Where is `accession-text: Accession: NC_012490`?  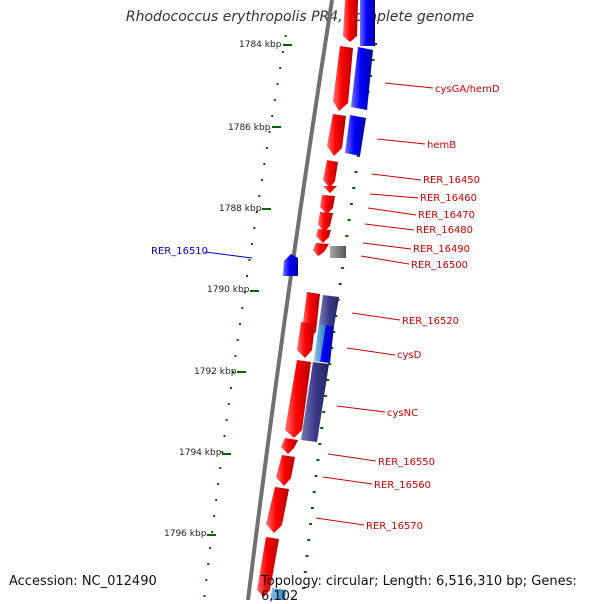
accession-text: Accession: NC_012490 is located at coordinates (83, 581).